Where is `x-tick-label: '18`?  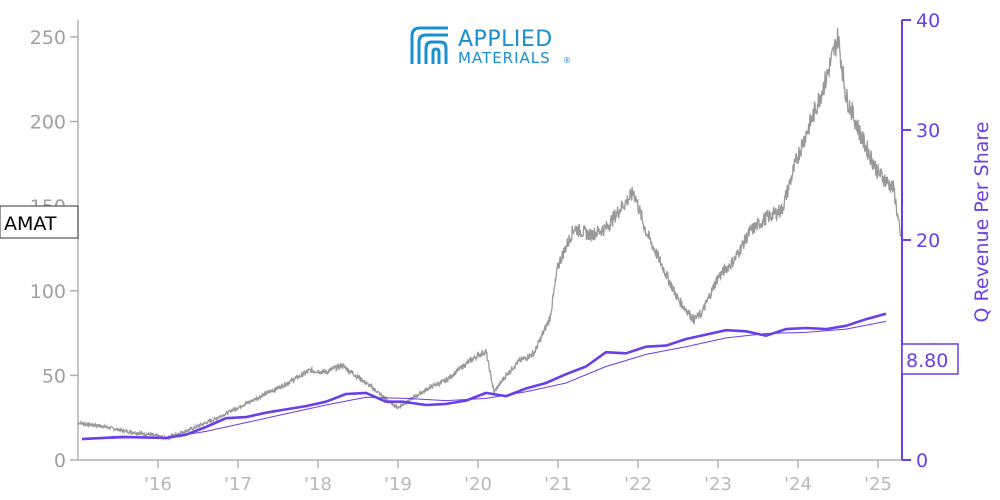
x-tick-label: '18 is located at coordinates (318, 484).